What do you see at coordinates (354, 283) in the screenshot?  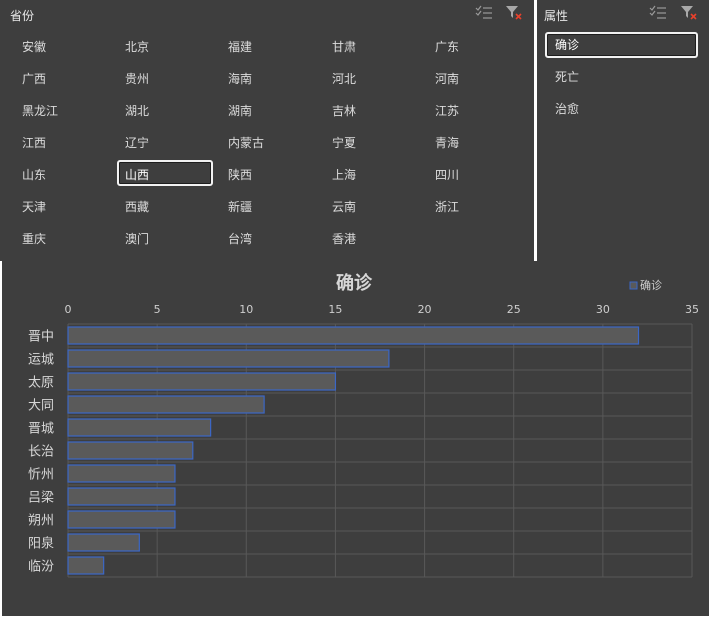 I see `chart-title: 确诊` at bounding box center [354, 283].